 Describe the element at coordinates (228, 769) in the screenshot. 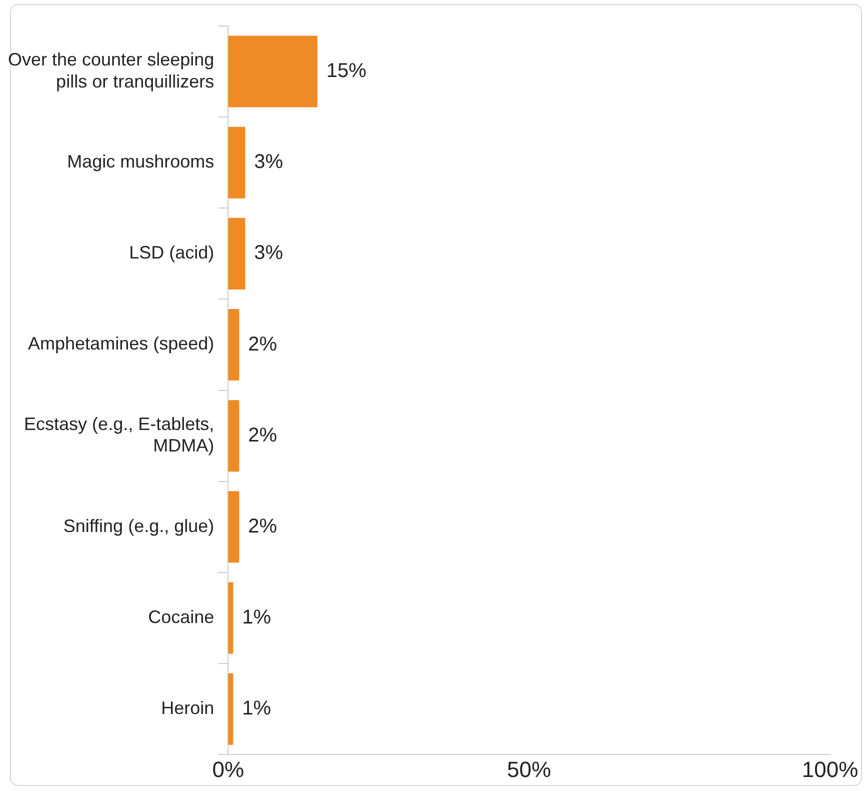

I see `x-tick-label: 0%` at that location.